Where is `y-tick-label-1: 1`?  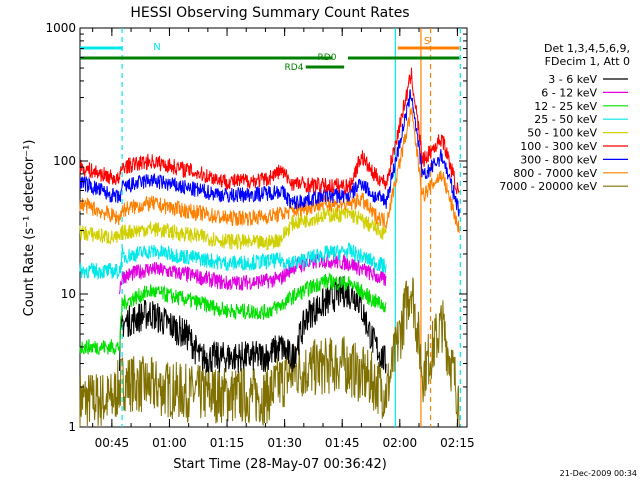
y-tick-label-1: 1 is located at coordinates (72, 427).